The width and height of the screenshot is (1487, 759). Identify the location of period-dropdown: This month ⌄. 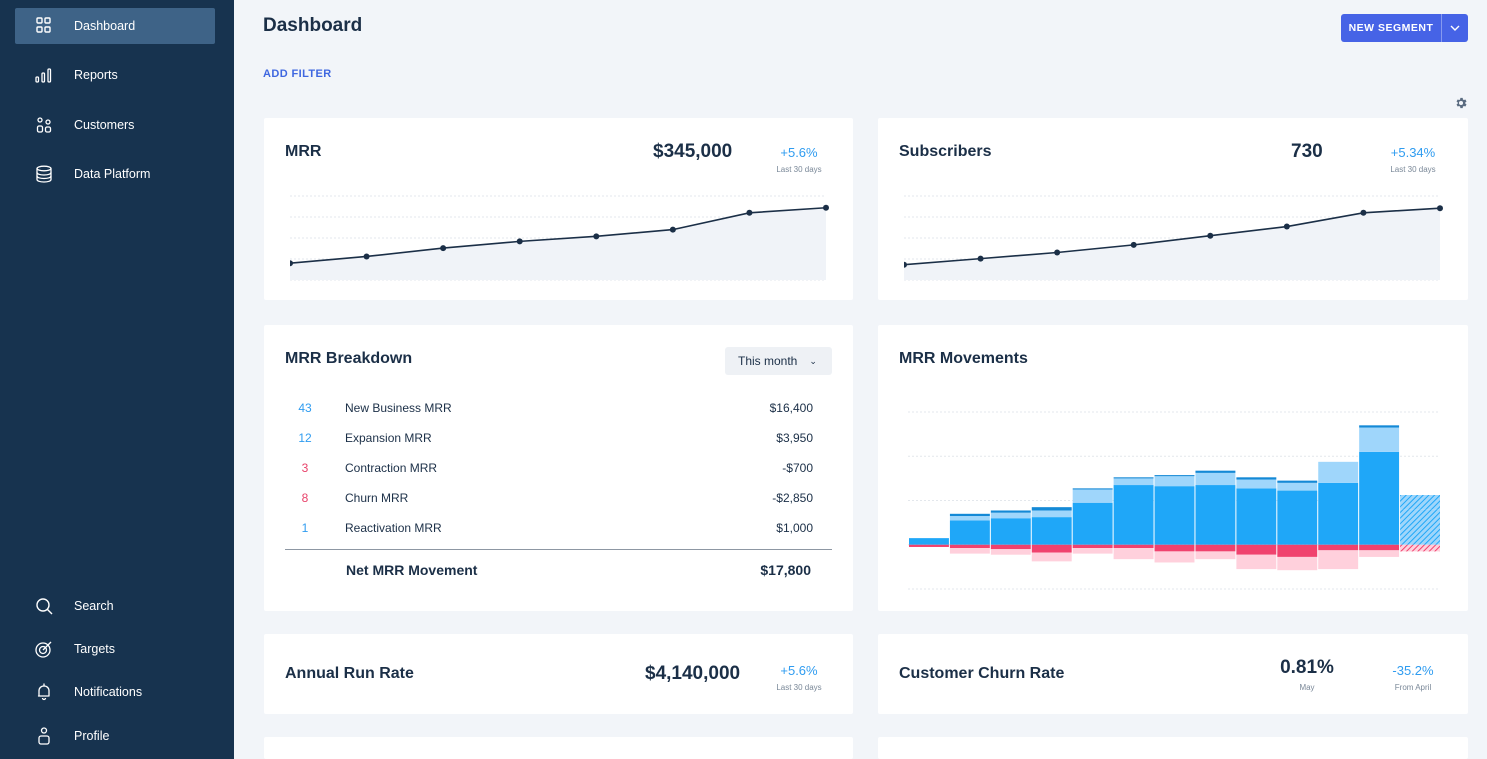
(778, 361).